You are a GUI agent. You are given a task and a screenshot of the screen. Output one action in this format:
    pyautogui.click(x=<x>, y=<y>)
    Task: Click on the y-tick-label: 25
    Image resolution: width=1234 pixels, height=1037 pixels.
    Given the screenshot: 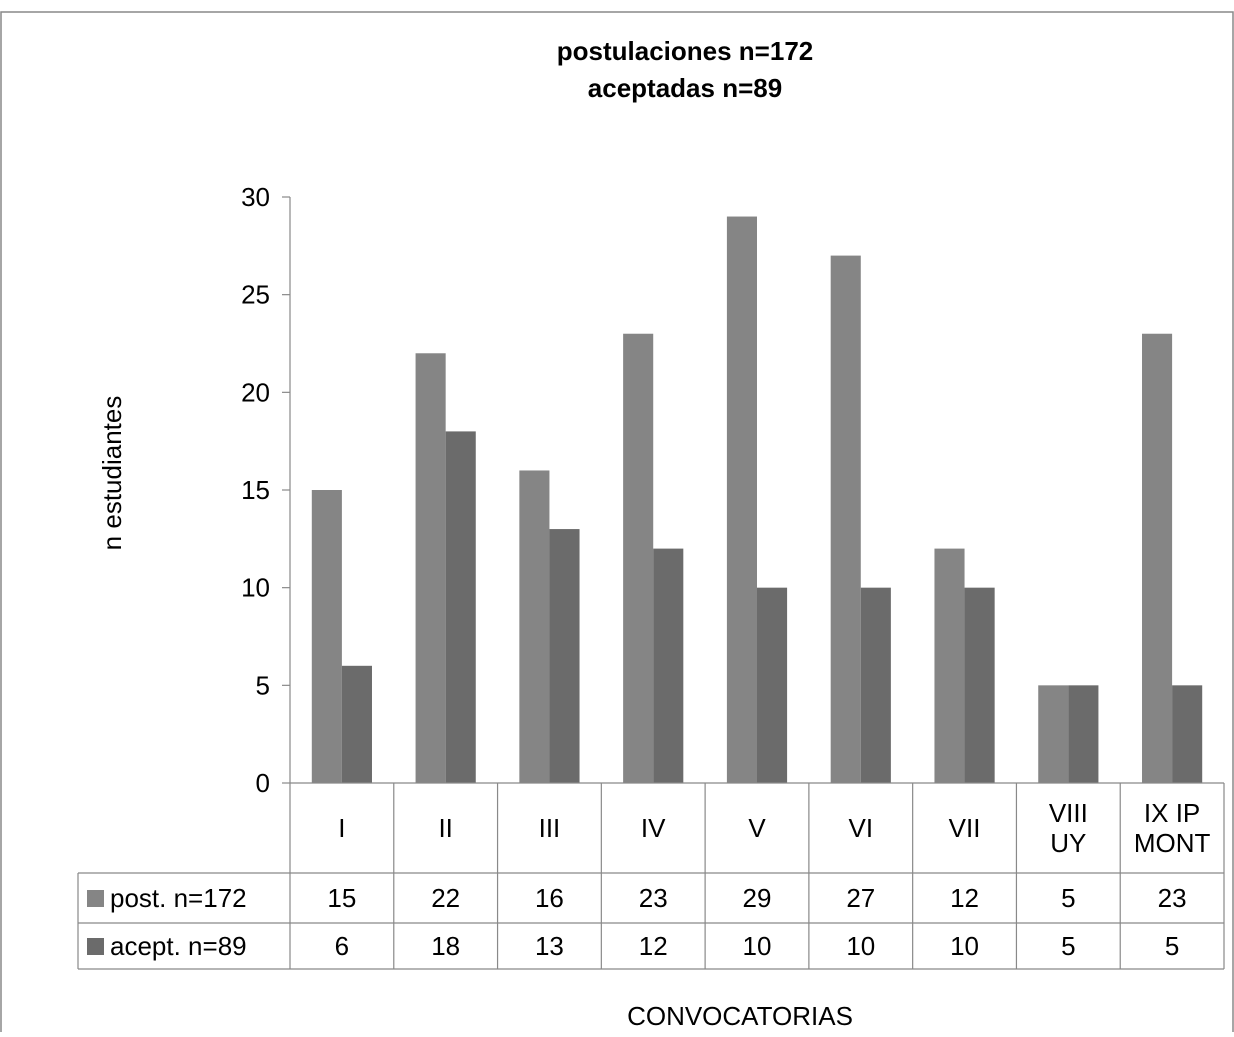 What is the action you would take?
    pyautogui.click(x=255, y=295)
    